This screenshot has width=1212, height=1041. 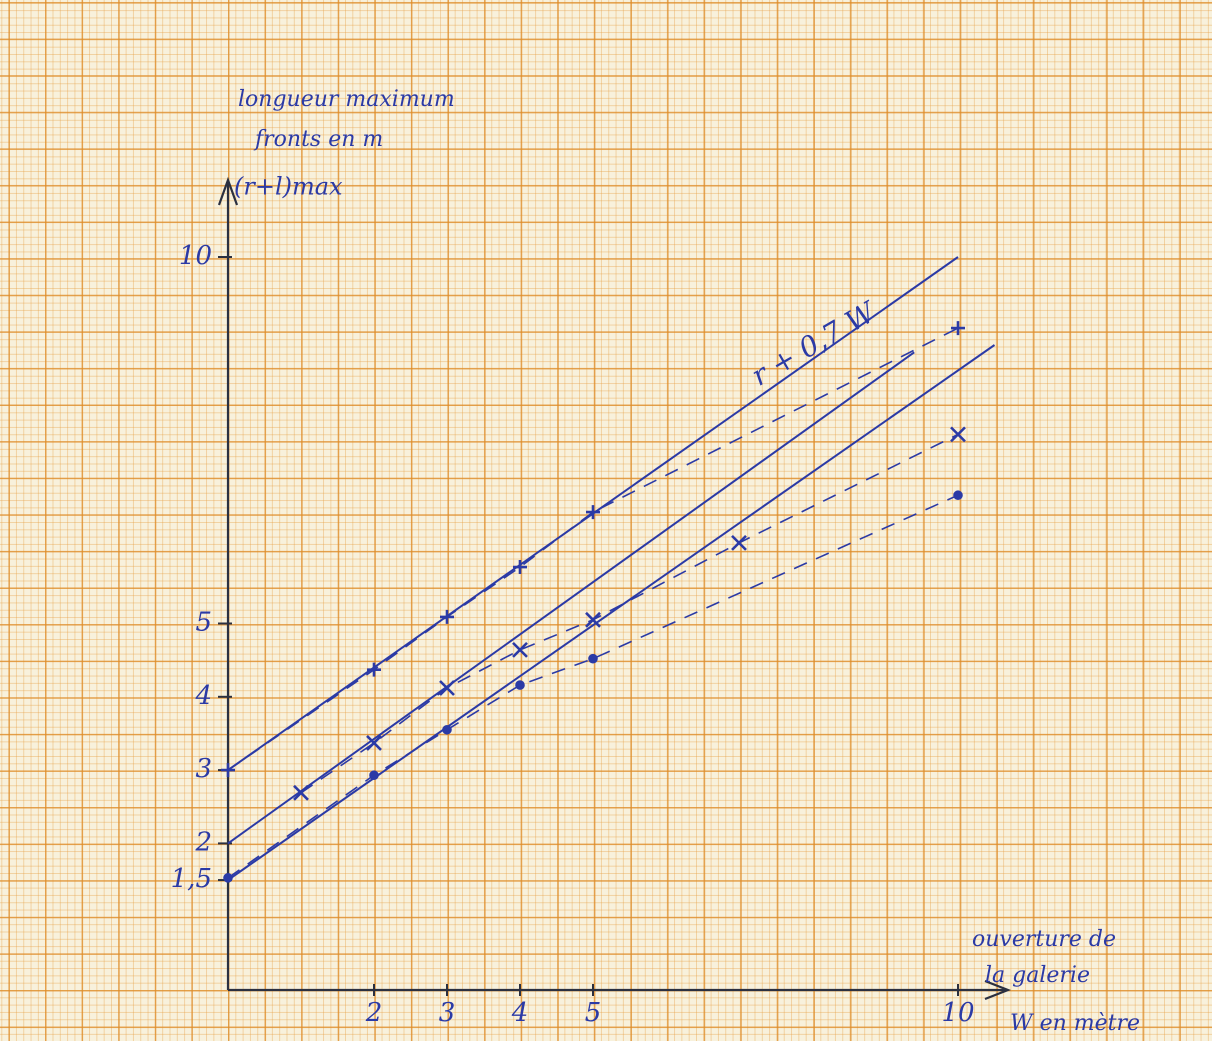 What do you see at coordinates (195, 256) in the screenshot?
I see `y-tick-label: 10` at bounding box center [195, 256].